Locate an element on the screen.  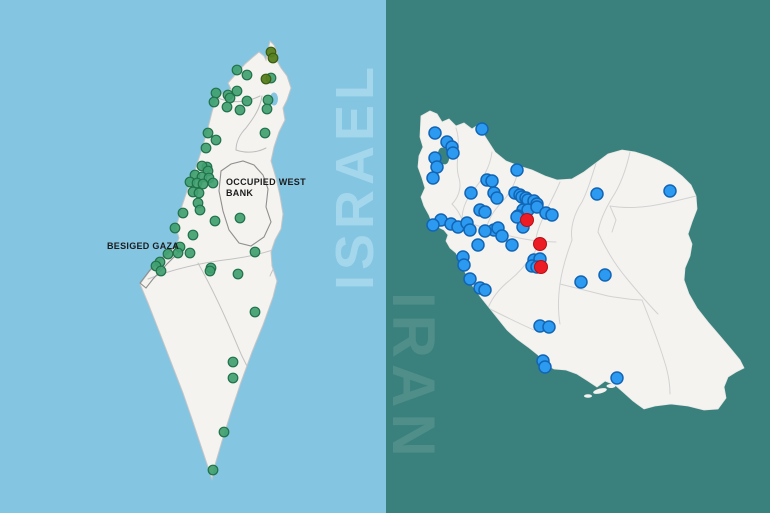
gaza-label: BESIGED GAZA is located at coordinates (143, 246).